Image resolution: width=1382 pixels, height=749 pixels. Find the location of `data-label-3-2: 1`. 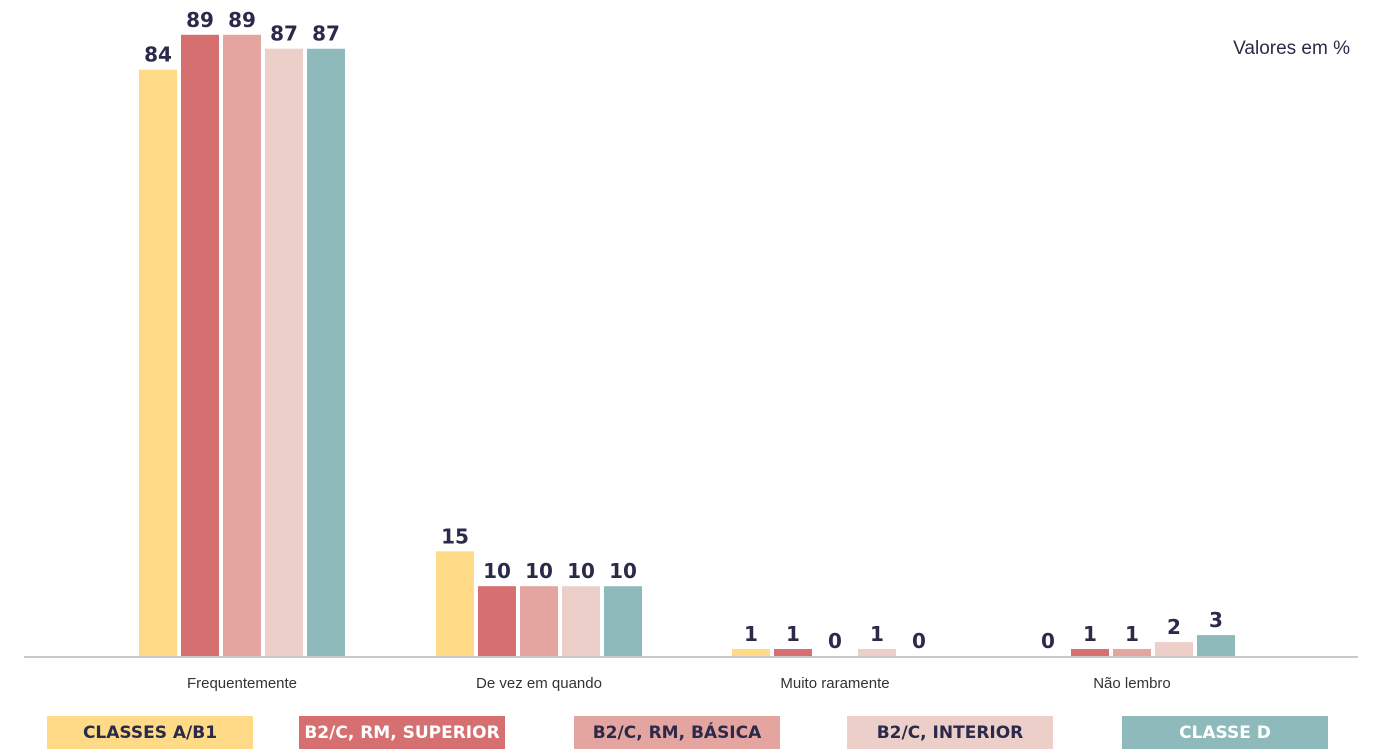

data-label-3-2: 1 is located at coordinates (1132, 634).